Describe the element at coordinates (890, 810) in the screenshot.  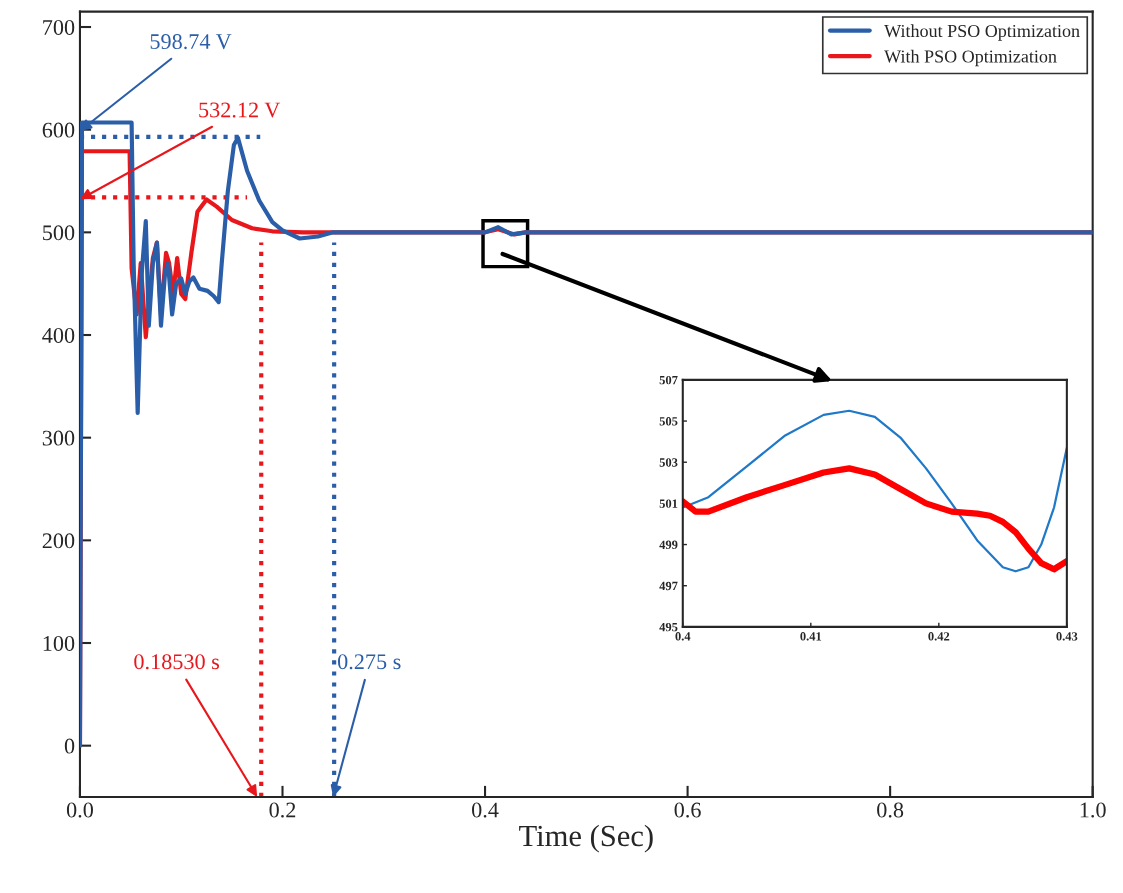
I see `x-tick-label: 0.8` at that location.